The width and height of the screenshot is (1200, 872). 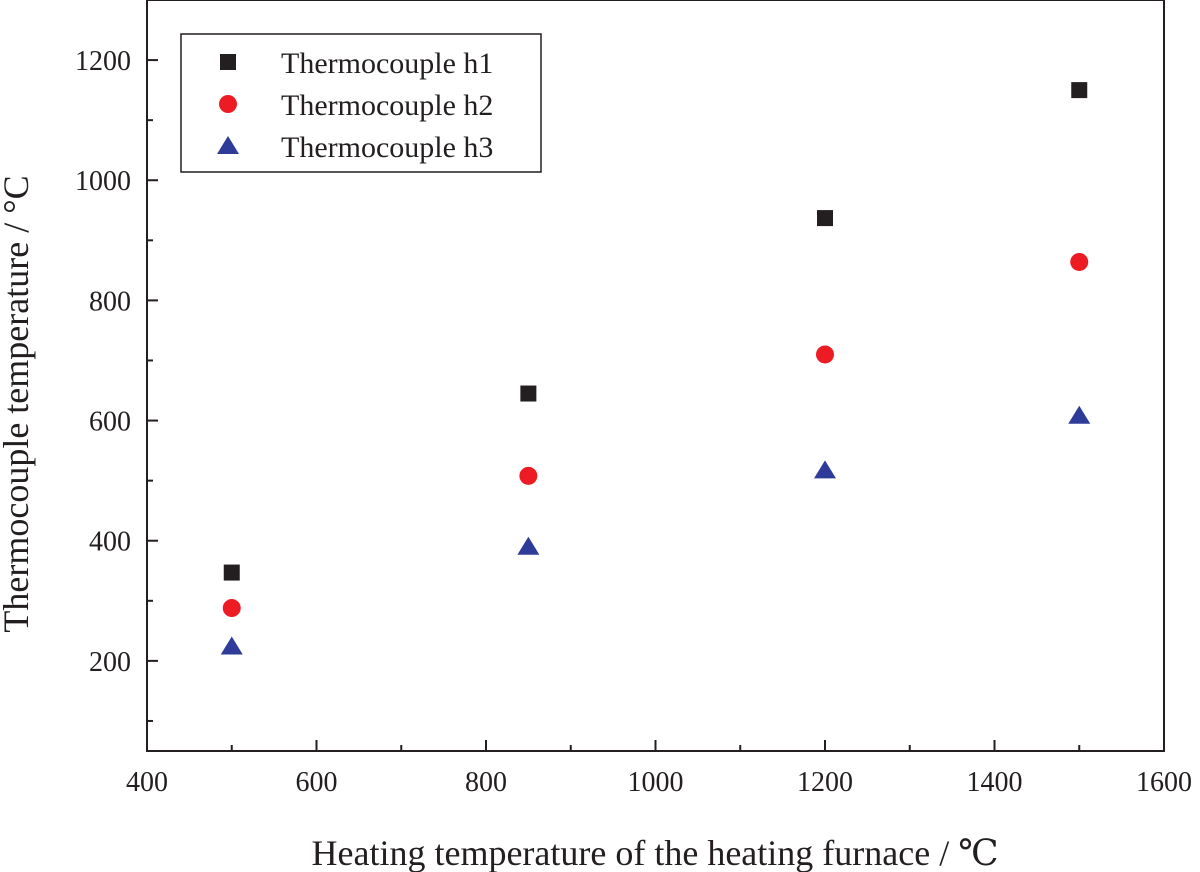 I want to click on x-tick-label: 600, so click(x=317, y=782).